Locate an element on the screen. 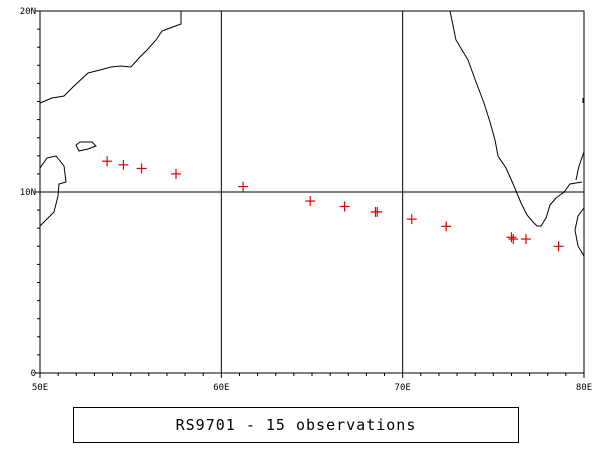  arabia-coastline is located at coordinates (110, 57).